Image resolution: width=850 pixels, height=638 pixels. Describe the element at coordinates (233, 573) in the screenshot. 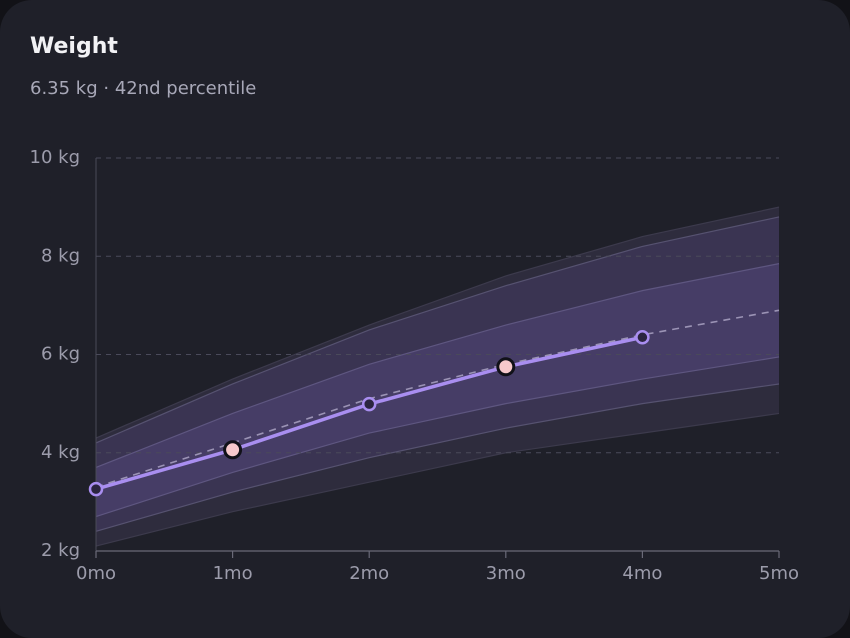

I see `x-tick-label: 1mo` at that location.